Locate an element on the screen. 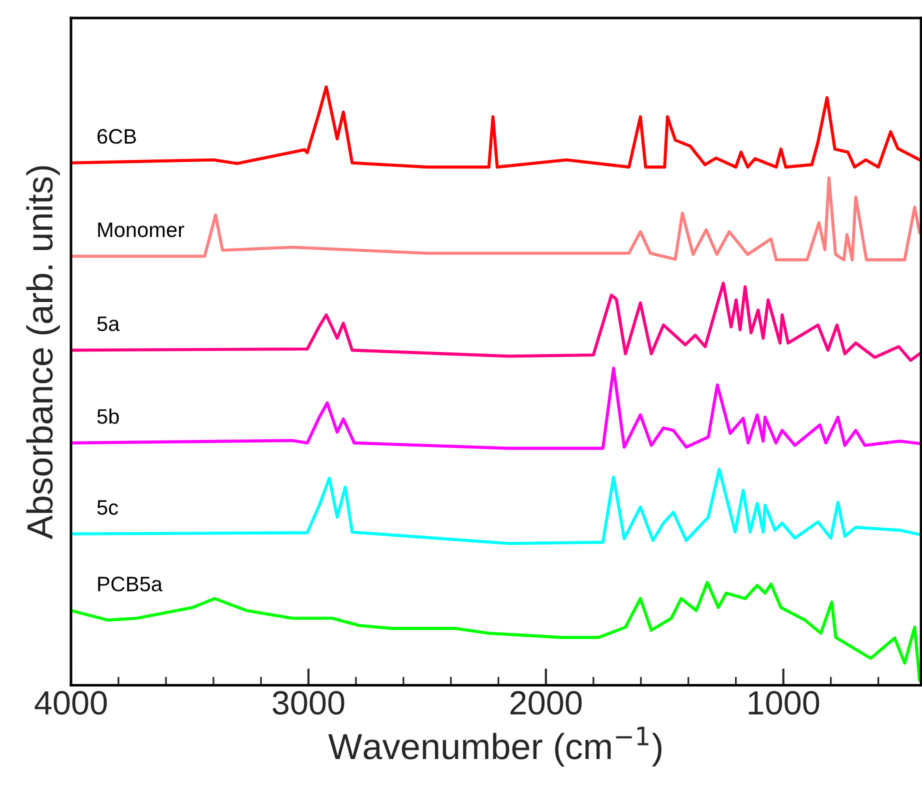 The width and height of the screenshot is (922, 785). series-label: 6CB is located at coordinates (117, 136).